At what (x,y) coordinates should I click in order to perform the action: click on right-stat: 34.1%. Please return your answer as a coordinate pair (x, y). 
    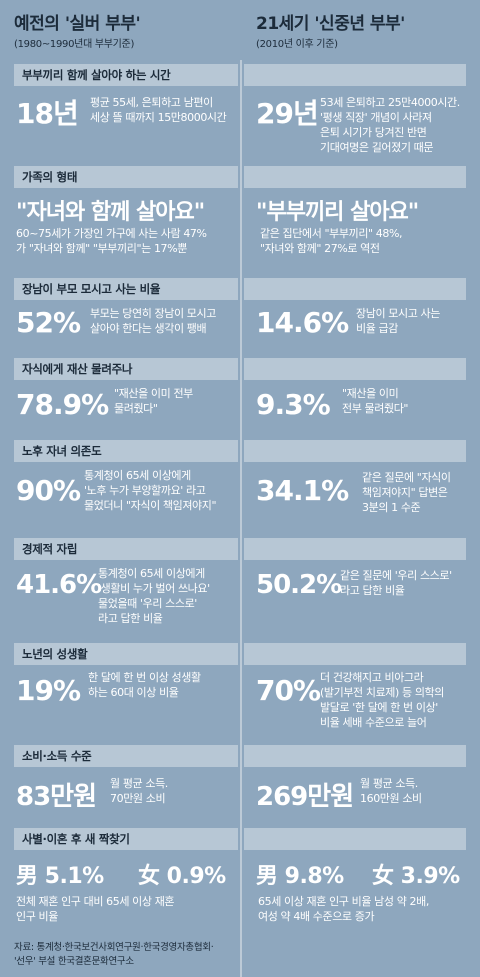
    Looking at the image, I should click on (302, 490).